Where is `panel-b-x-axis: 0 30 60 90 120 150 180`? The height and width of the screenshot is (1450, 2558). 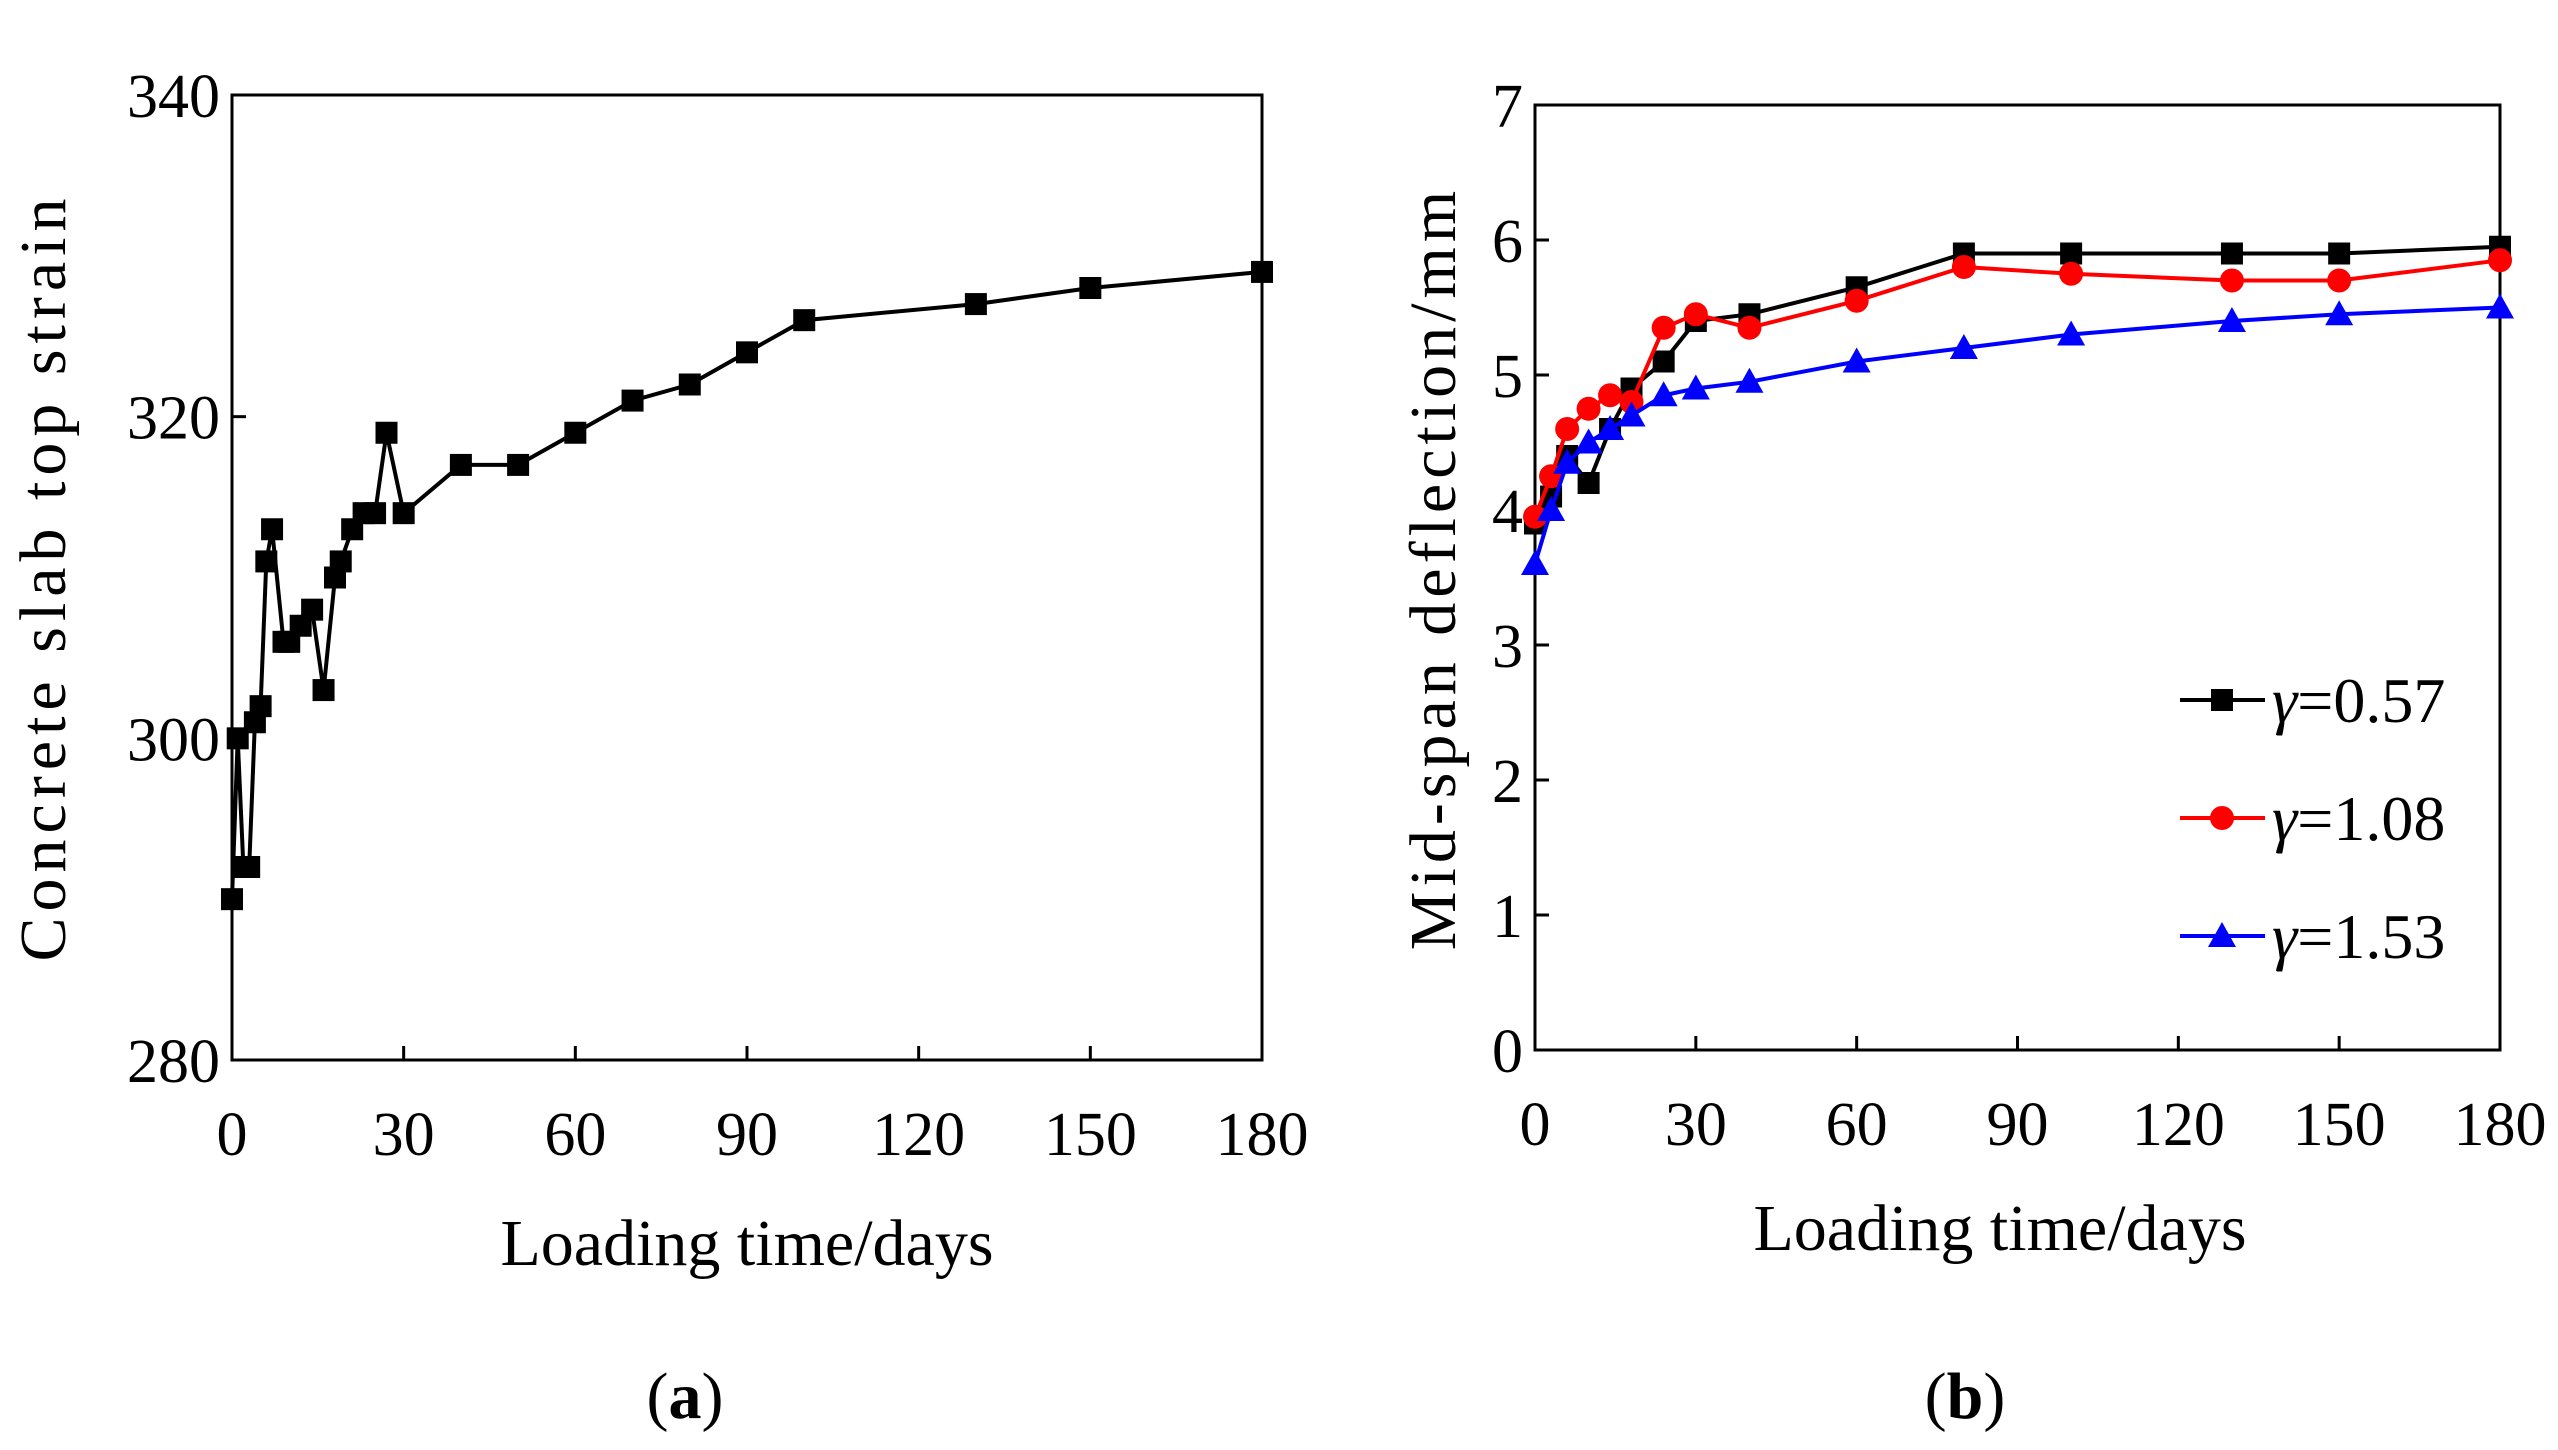
panel-b-x-axis: 0 30 60 90 120 150 180 is located at coordinates (2033, 1097).